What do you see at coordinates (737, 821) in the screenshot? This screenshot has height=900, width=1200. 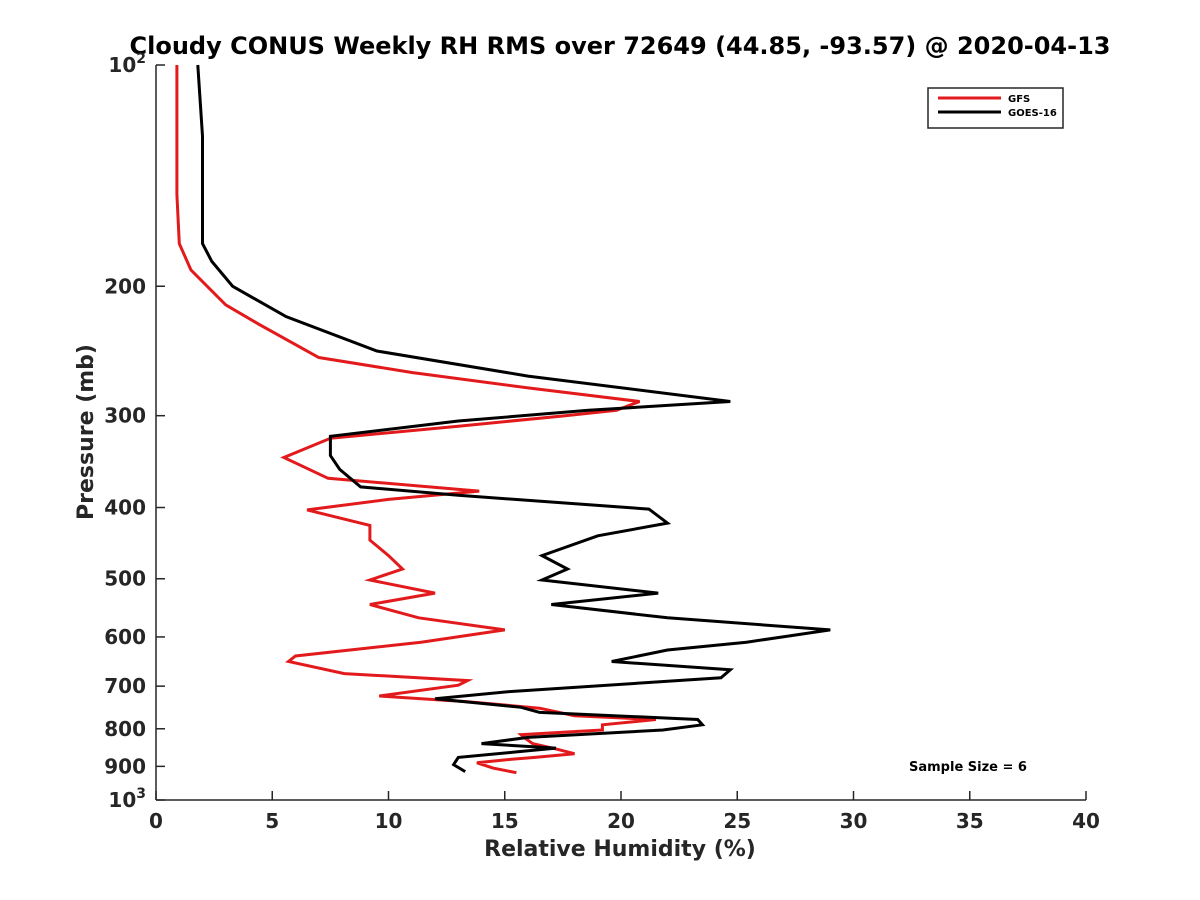 I see `x-tick-label: 25` at bounding box center [737, 821].